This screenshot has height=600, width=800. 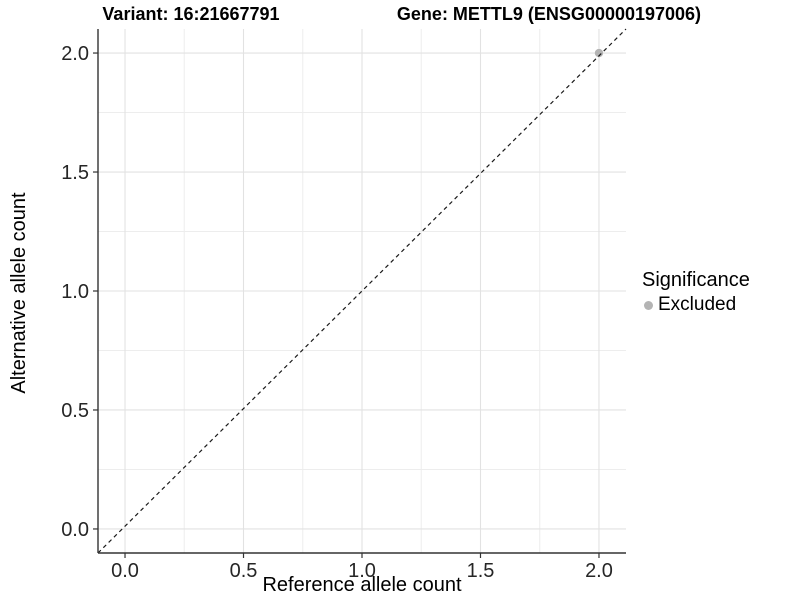 I want to click on x-tick-label: 1.0, so click(x=362, y=571).